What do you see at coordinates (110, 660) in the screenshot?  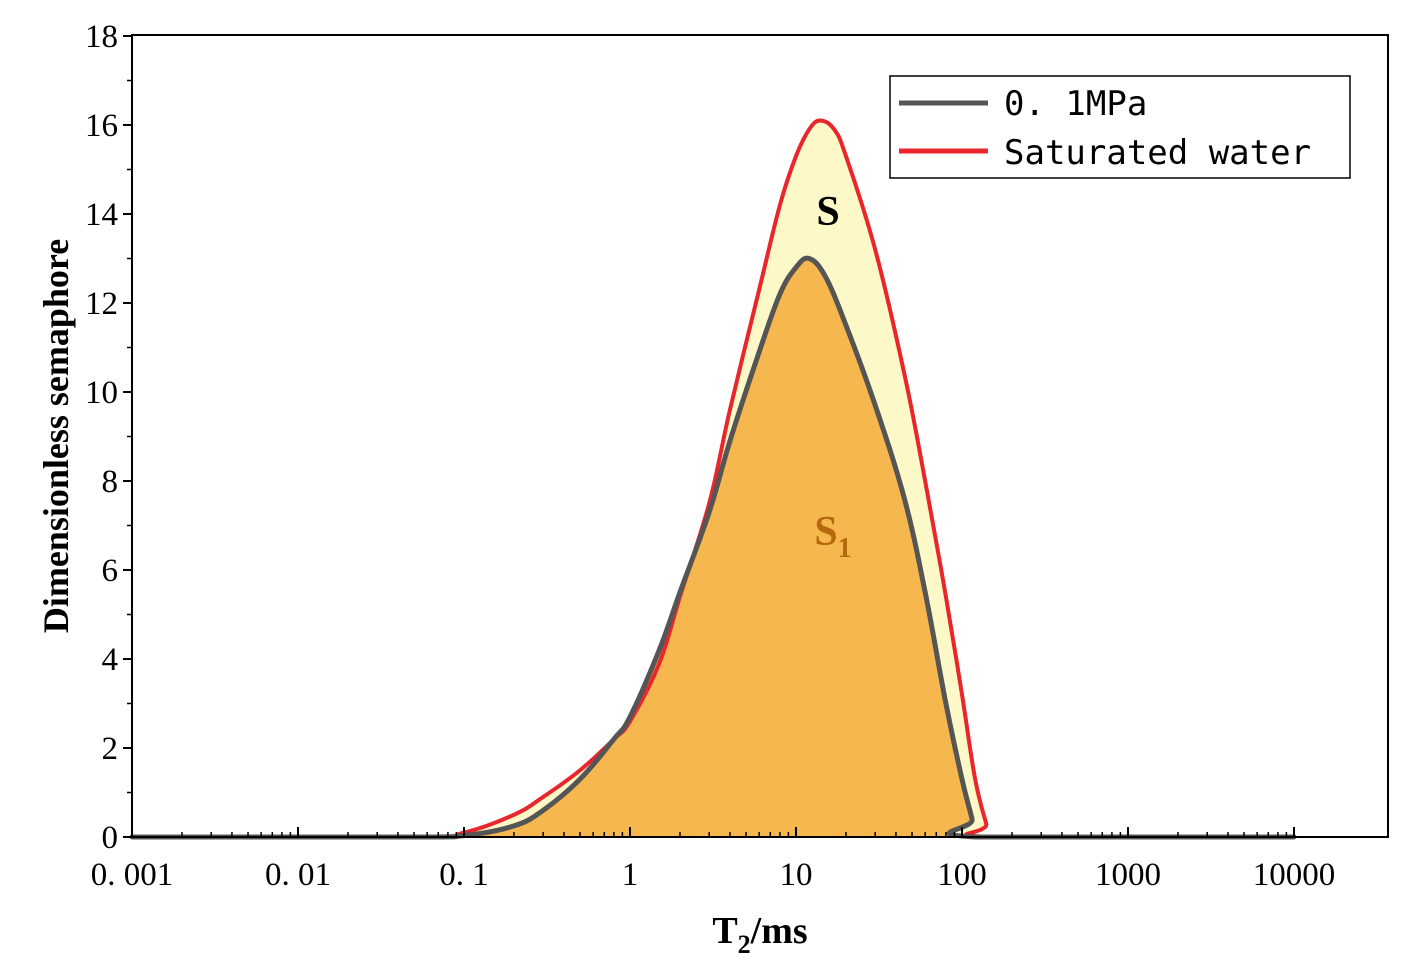 I see `y-tick-label: 4` at bounding box center [110, 660].